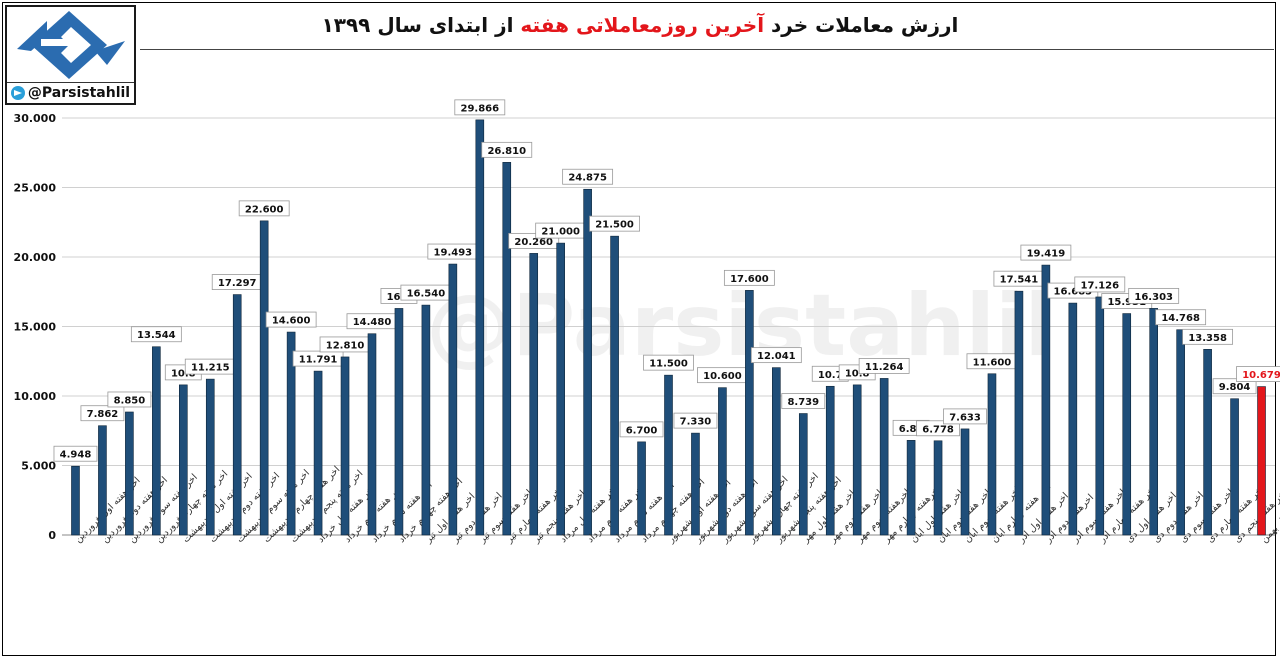  Describe the element at coordinates (52, 535) in the screenshot. I see `y-tick-label: 0` at that location.